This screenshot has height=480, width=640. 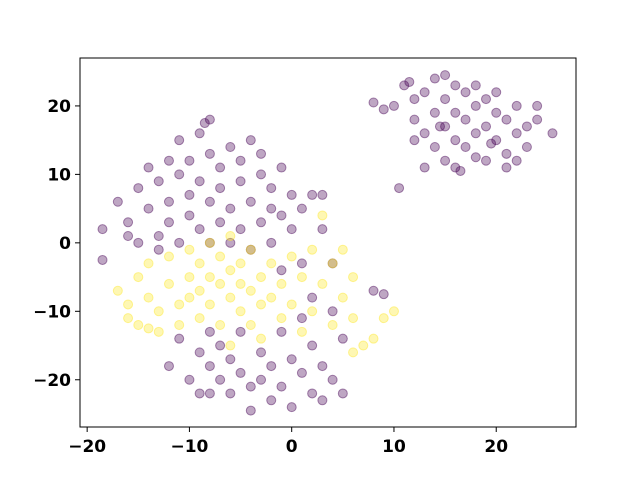 I want to click on x-tick-label: 10, so click(x=394, y=447).